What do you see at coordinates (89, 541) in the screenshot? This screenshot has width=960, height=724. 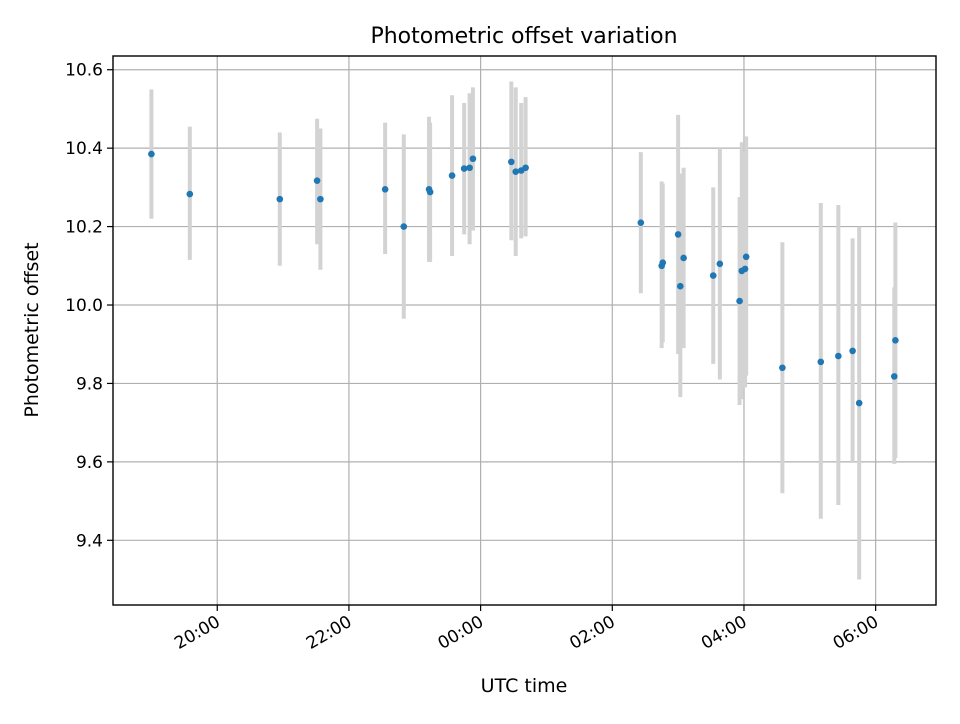 I see `y-tick-label: 9.4` at bounding box center [89, 541].